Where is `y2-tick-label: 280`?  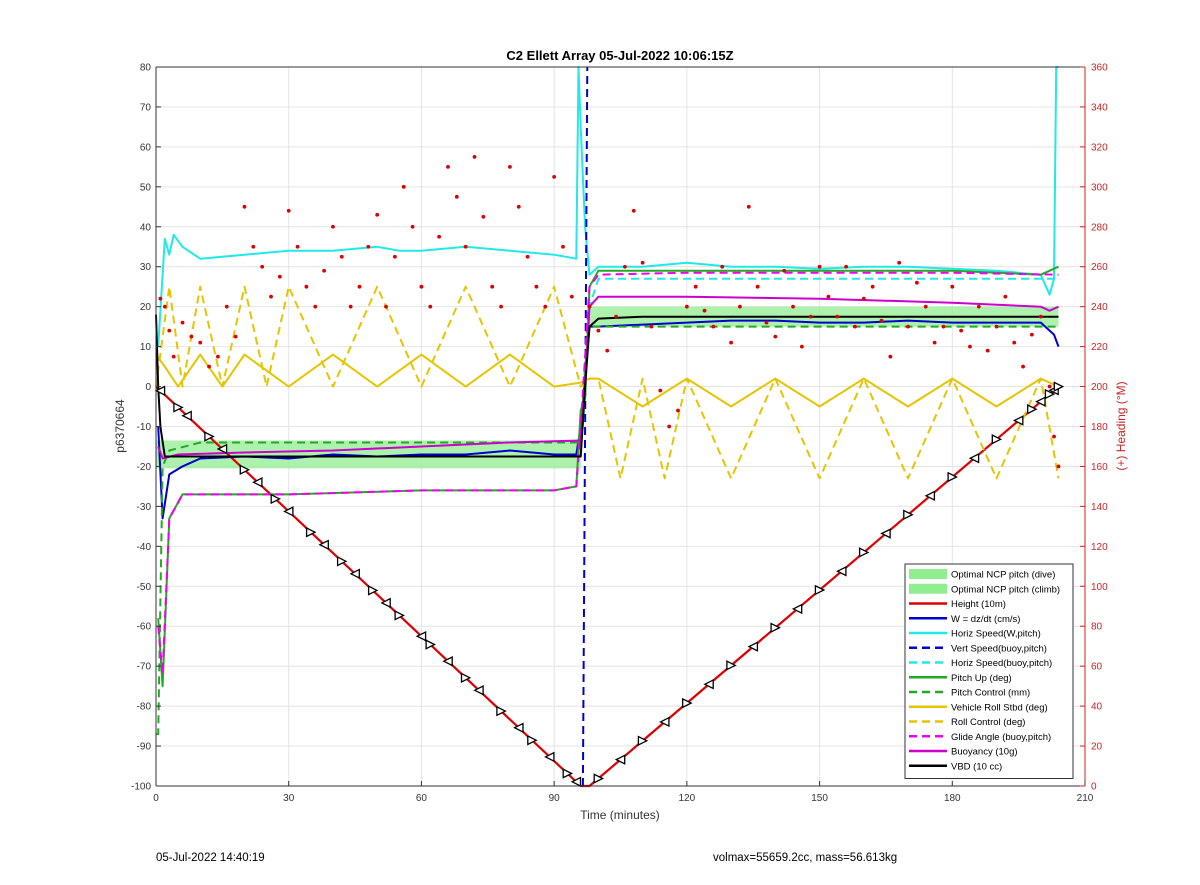 y2-tick-label: 280 is located at coordinates (1099, 227).